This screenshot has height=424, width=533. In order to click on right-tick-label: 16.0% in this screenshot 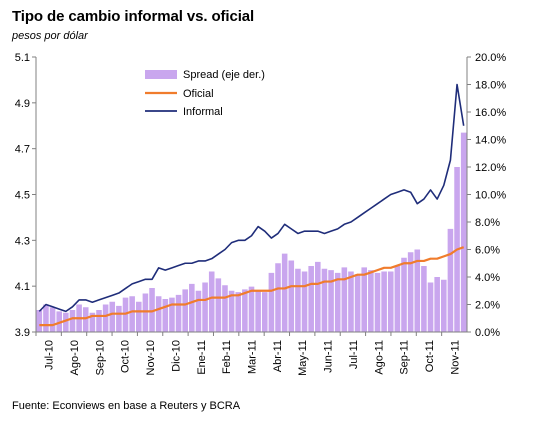, I will do `click(490, 113)`.